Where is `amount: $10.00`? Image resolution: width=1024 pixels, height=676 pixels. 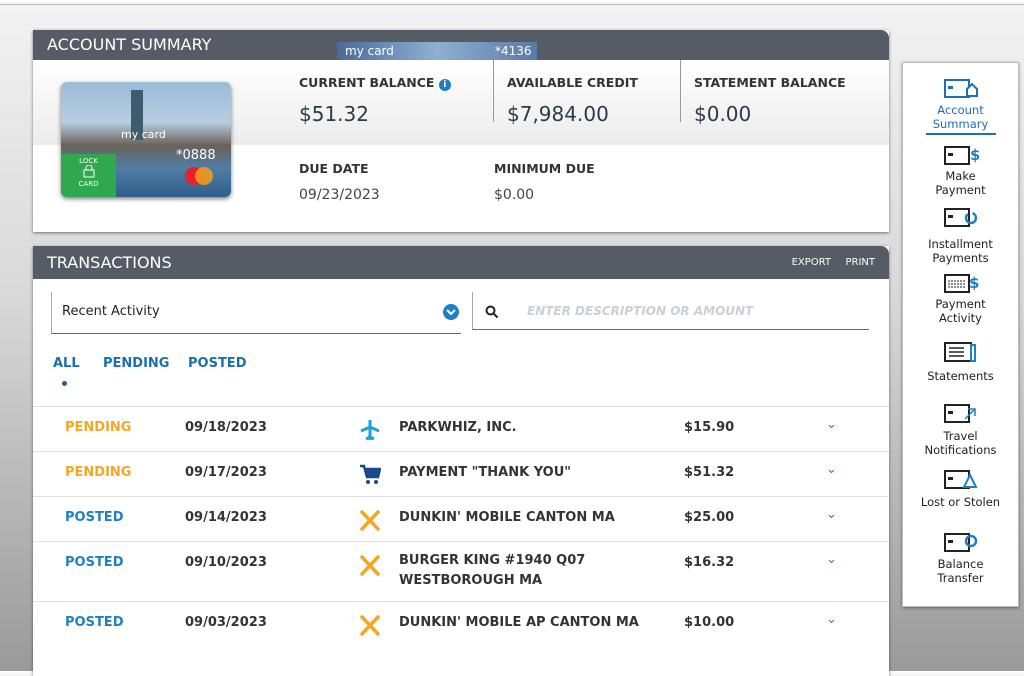 amount: $10.00 is located at coordinates (709, 622).